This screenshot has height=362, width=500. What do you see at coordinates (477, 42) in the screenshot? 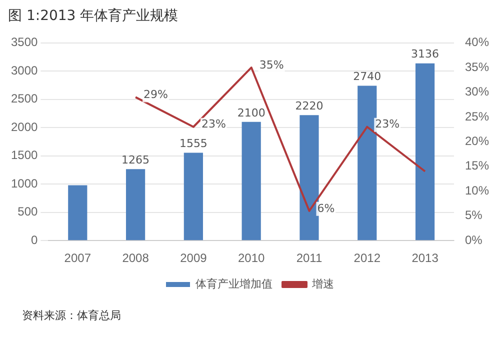
I see `y2-tick-label: 40%` at bounding box center [477, 42].